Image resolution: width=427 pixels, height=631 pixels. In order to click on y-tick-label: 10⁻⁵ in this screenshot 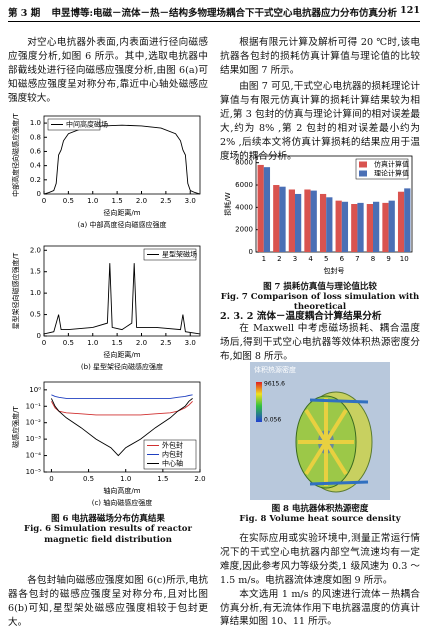, I will do `click(34, 472)`.